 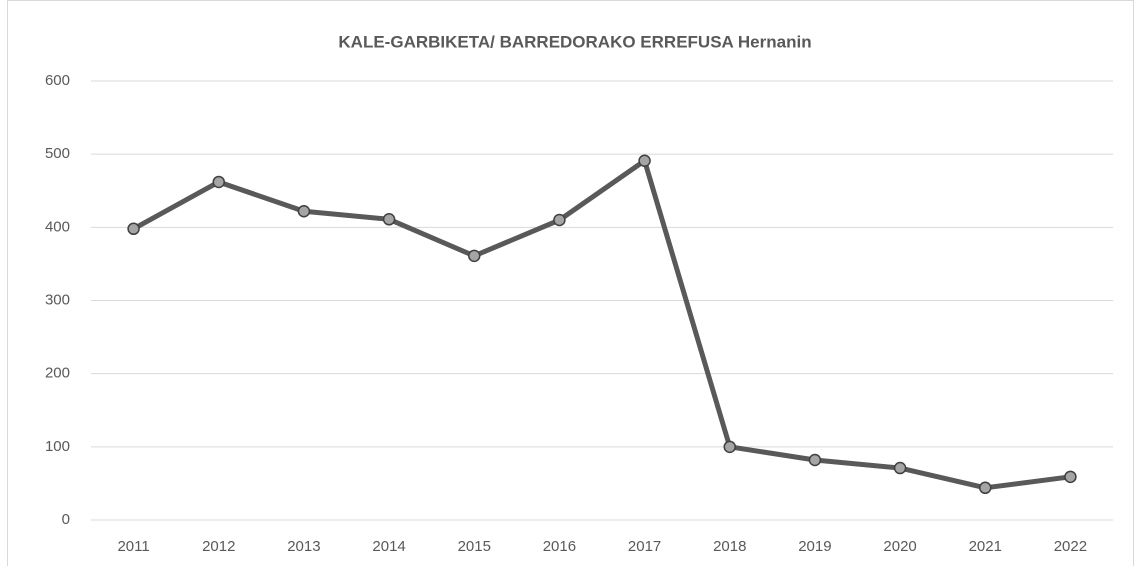 I want to click on y-tick-label: 0, so click(x=66, y=519).